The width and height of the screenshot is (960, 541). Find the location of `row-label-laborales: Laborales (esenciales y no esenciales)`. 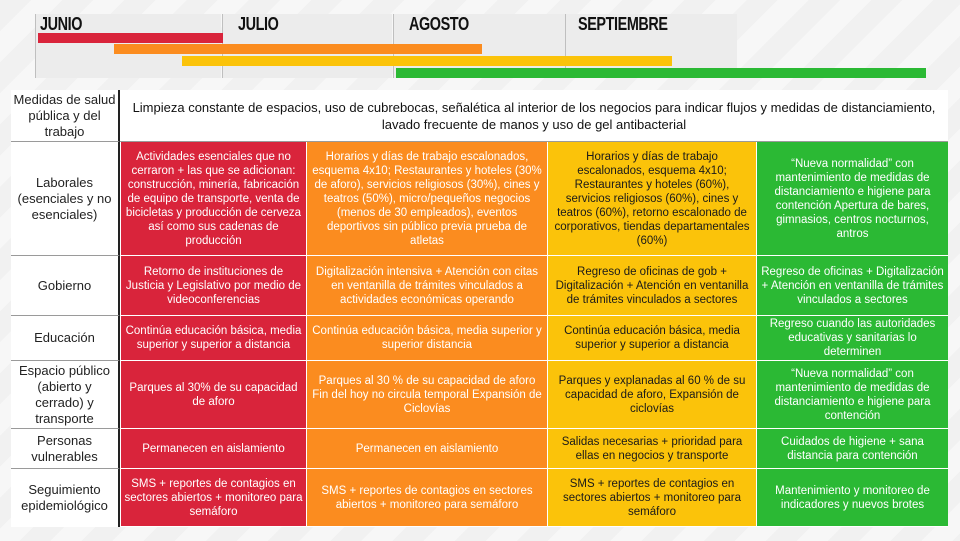

row-label-laborales: Laborales (esenciales y no esenciales) is located at coordinates (65, 199).